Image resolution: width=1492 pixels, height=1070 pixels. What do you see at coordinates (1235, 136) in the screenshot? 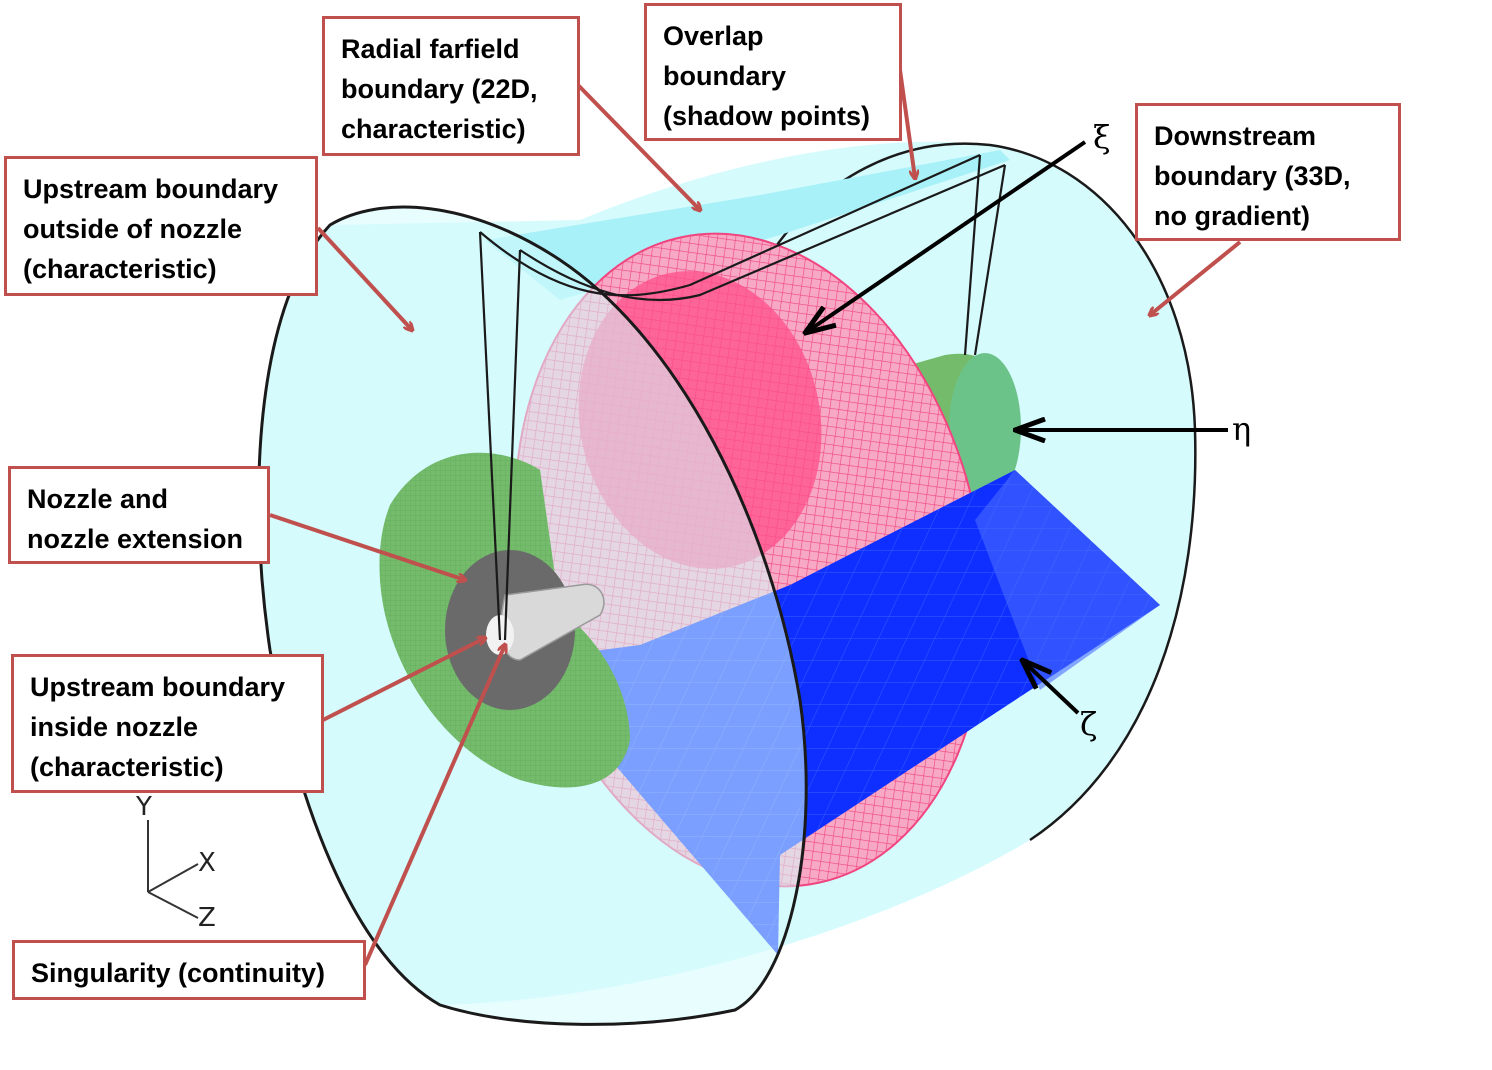
I see `callout-line: Downstream` at bounding box center [1235, 136].